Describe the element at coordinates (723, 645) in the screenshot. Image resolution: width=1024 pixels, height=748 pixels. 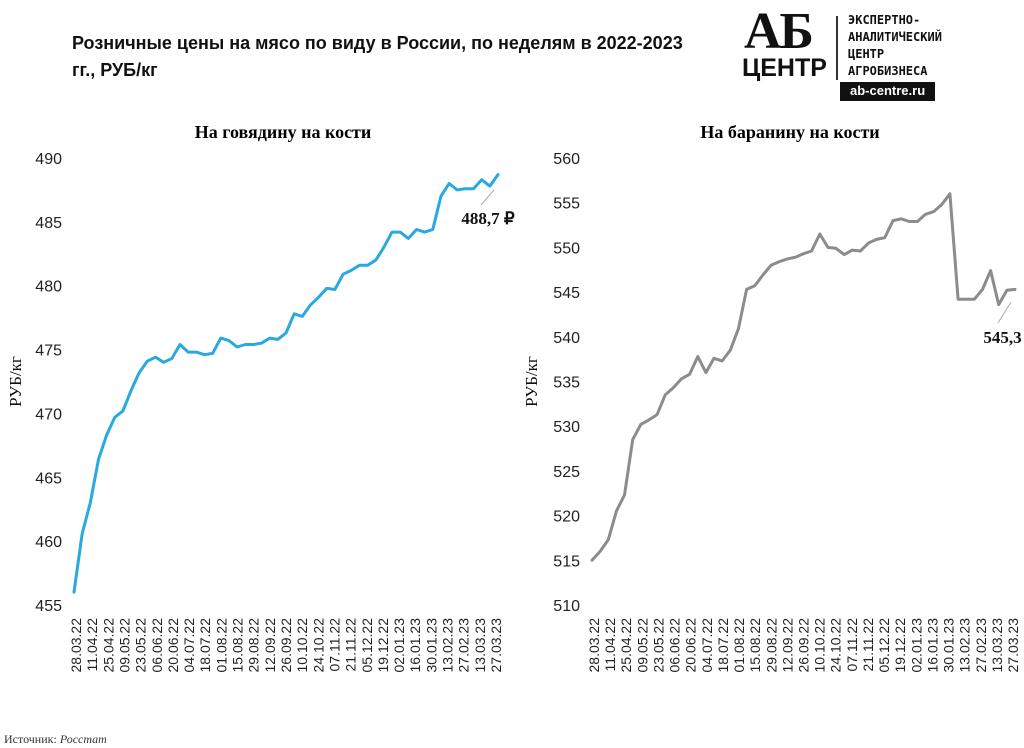
I see `lamb-x-tick-label: 18.07.22` at that location.